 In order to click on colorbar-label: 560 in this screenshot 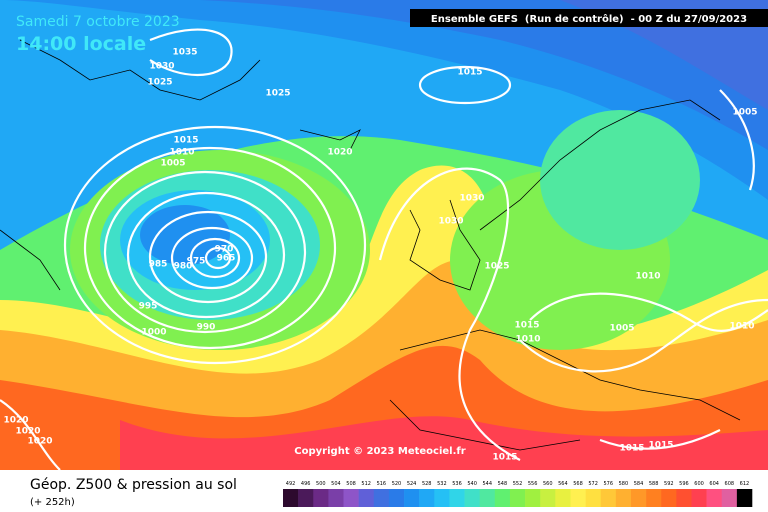, I will do `click(548, 484)`.